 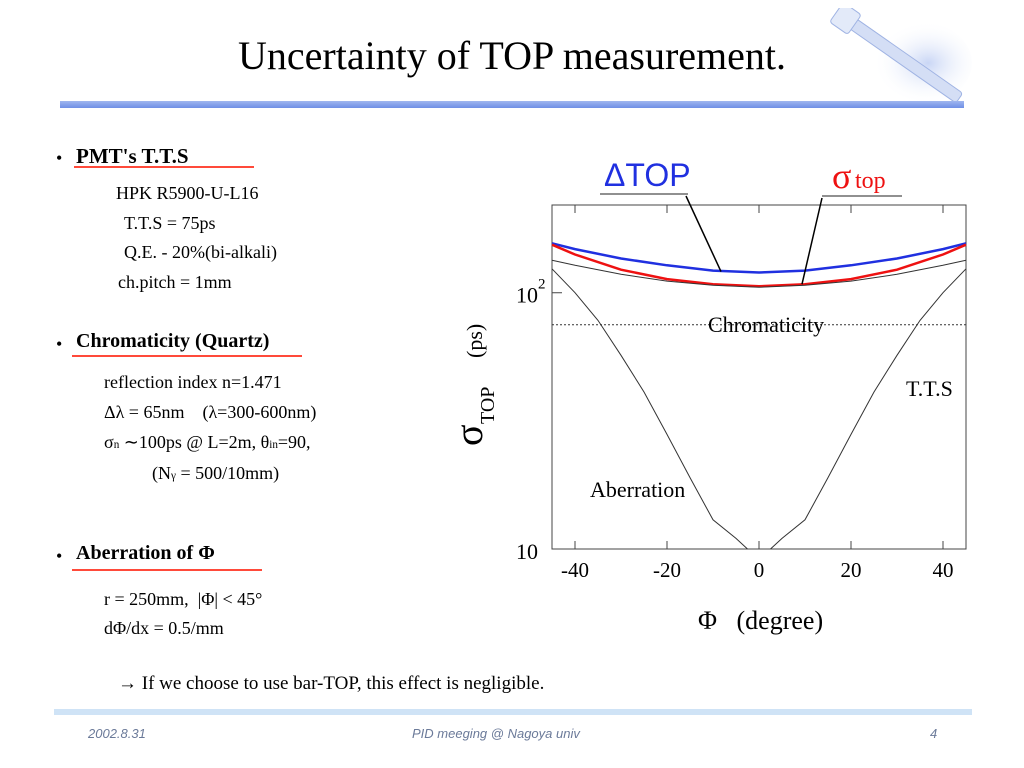 What do you see at coordinates (183, 599) in the screenshot?
I see `aberration-line: r = 250mm, |Φ| < 45°` at bounding box center [183, 599].